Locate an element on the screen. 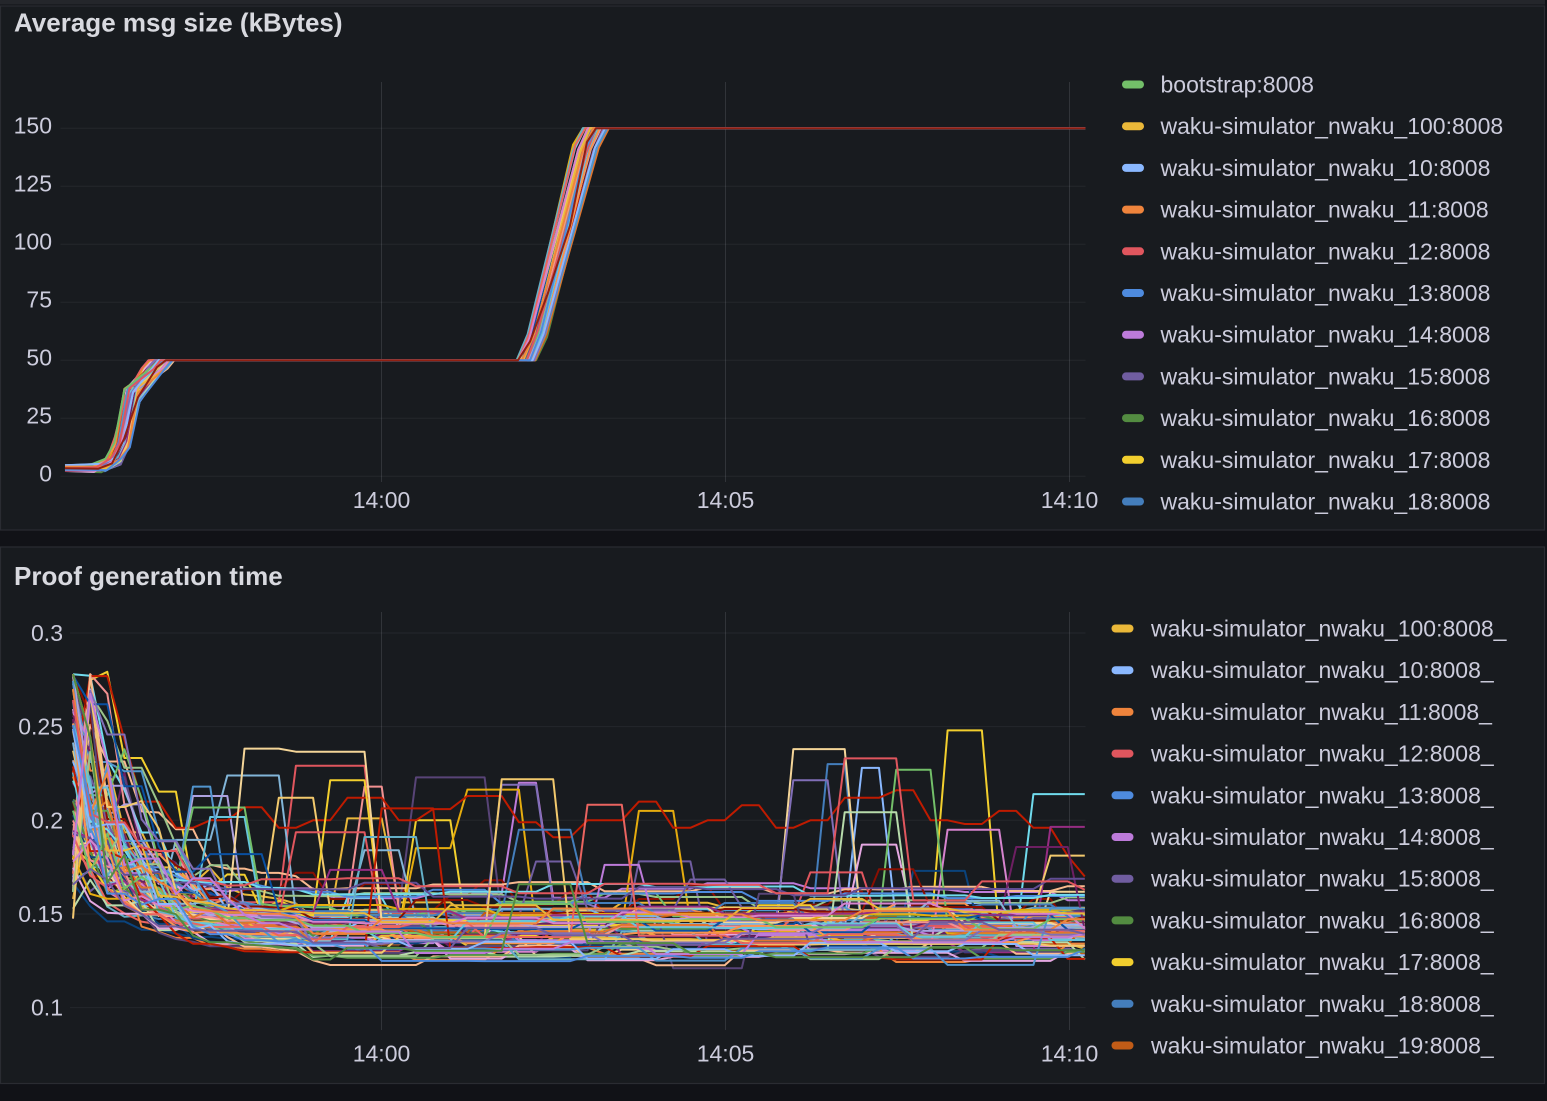 The image size is (1547, 1101). svg-text: waku-simulator_nwaku_12:8008_ is located at coordinates (1322, 754).